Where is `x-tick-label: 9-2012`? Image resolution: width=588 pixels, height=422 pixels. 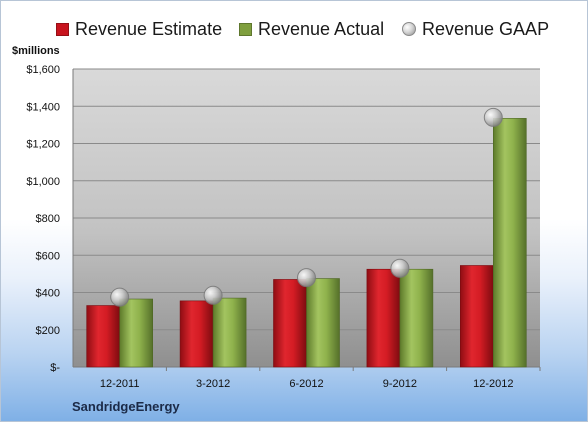
x-tick-label: 9-2012 is located at coordinates (400, 384).